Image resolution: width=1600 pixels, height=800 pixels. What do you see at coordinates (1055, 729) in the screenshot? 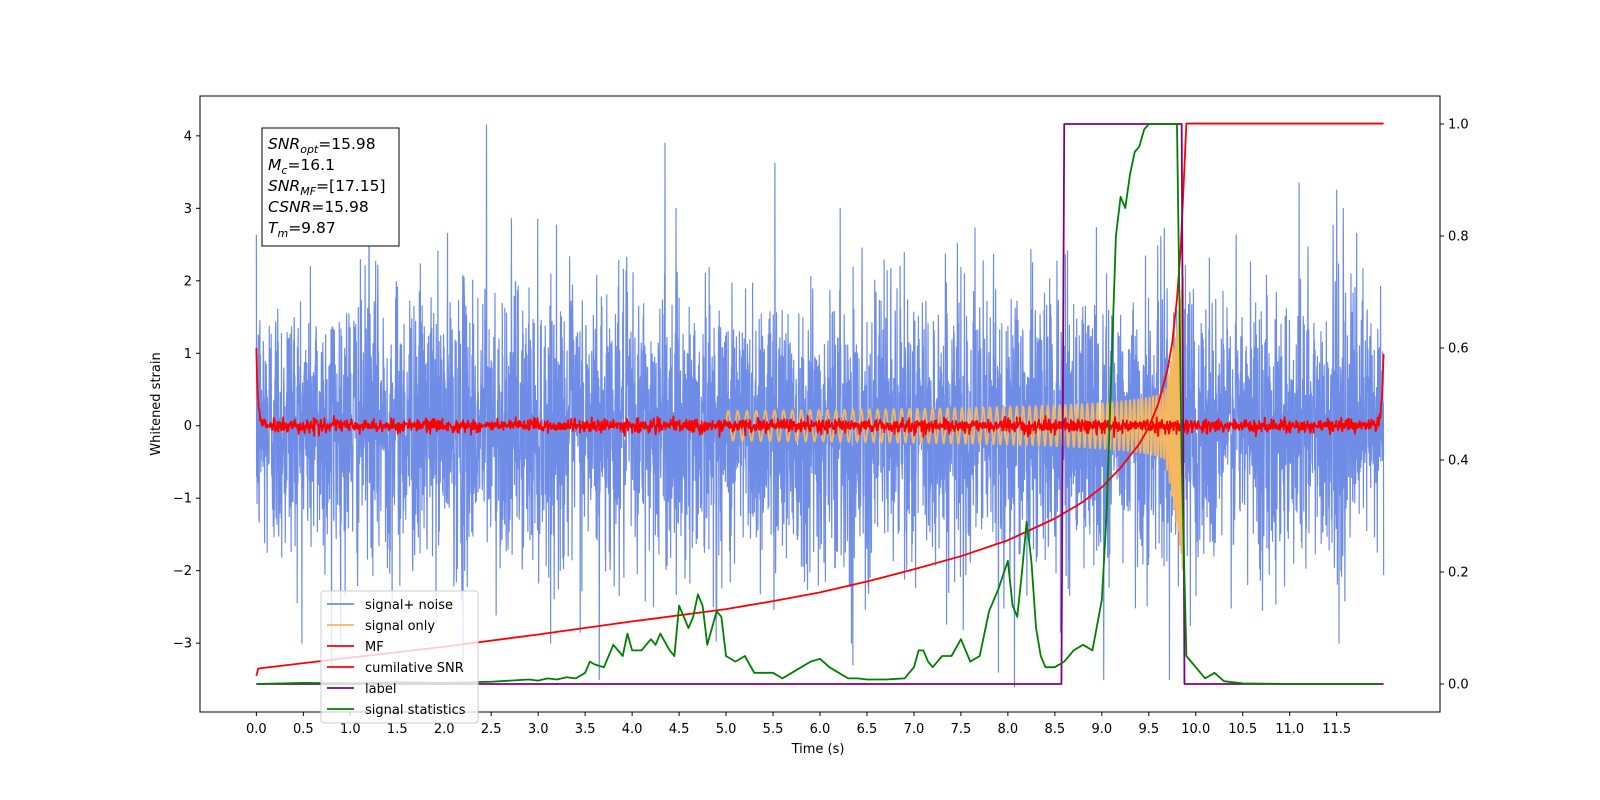
I see `x-tick-label: 8.5` at bounding box center [1055, 729].